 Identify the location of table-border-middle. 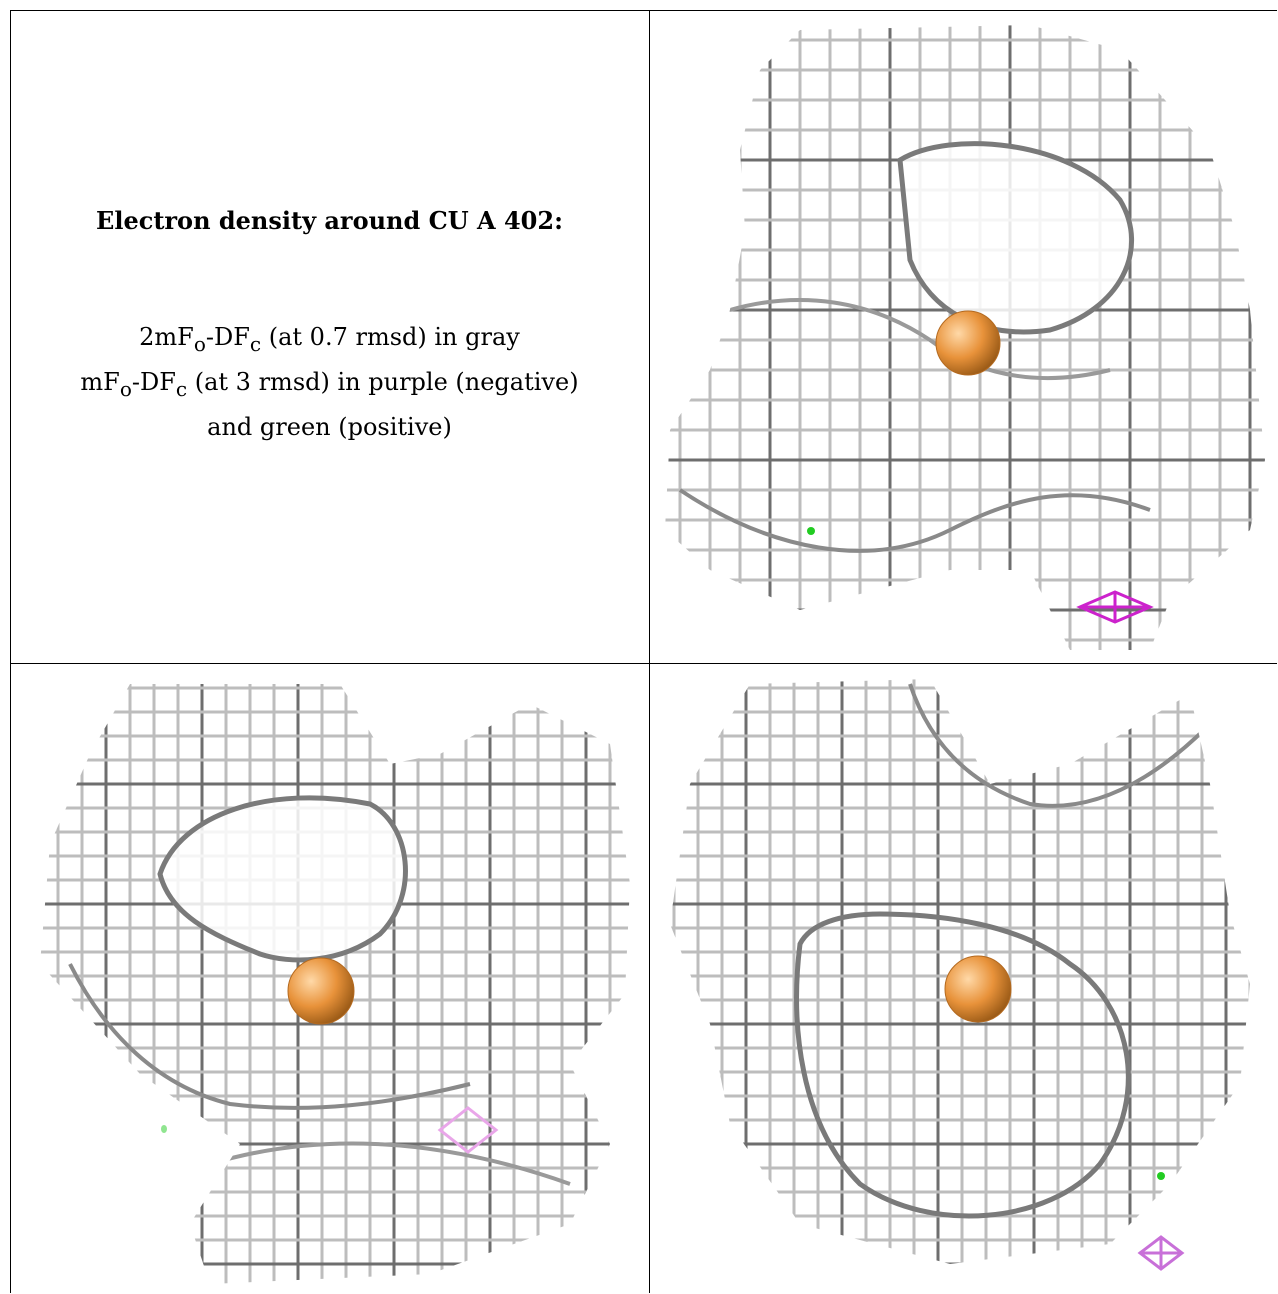
(649, 651).